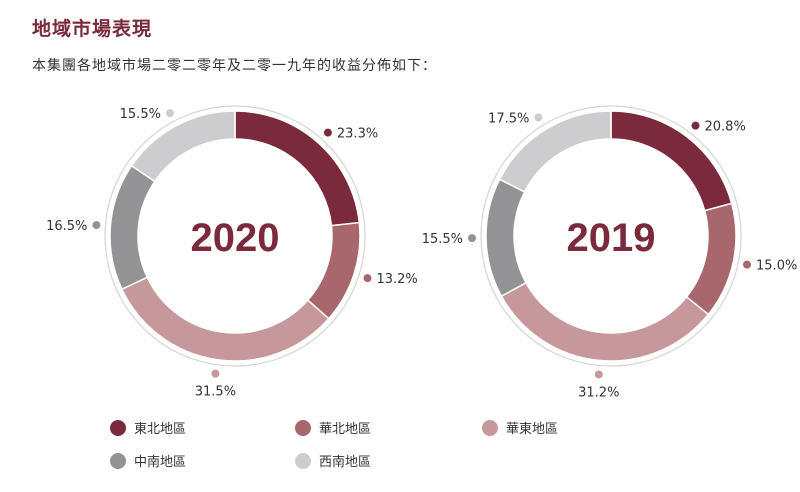 This screenshot has height=492, width=800. Describe the element at coordinates (396, 279) in the screenshot. I see `value-label-north: 13.2%` at that location.